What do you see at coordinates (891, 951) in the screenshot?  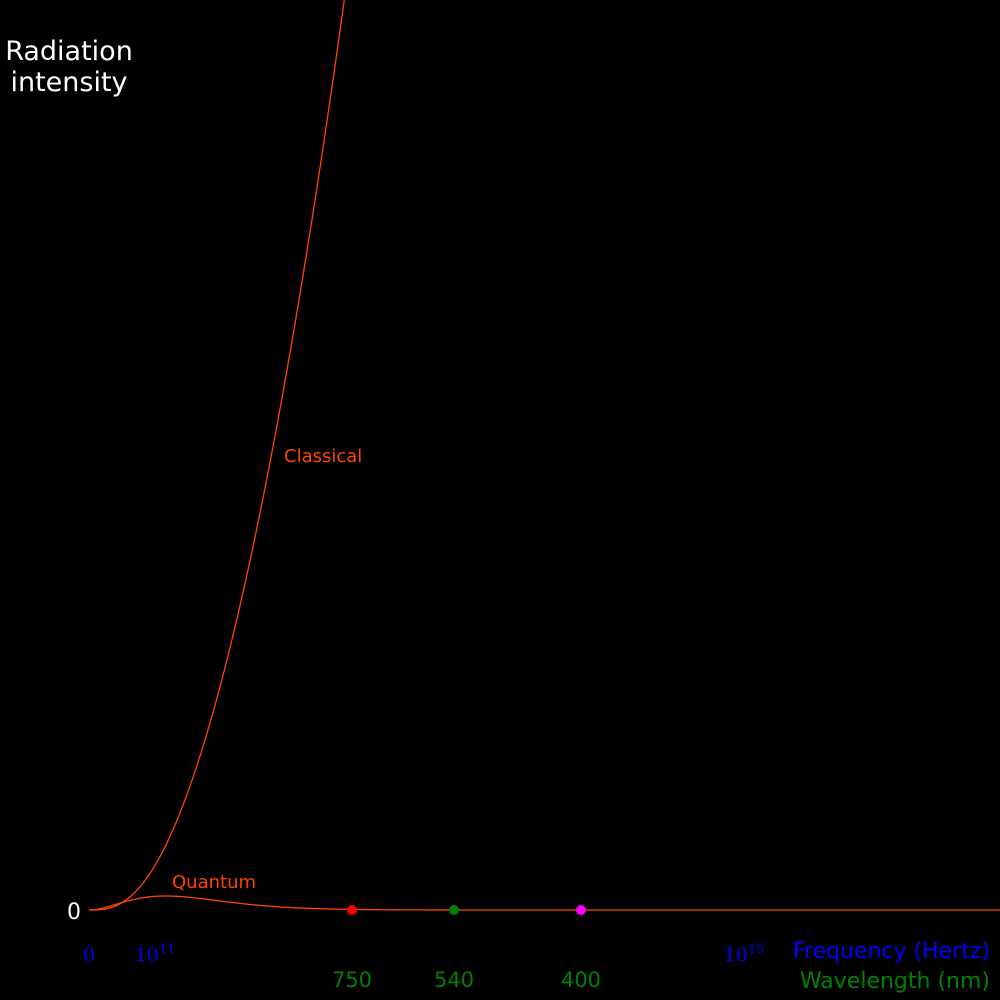 I see `frequency-axis-label: Frequency (Hertz)` at bounding box center [891, 951].